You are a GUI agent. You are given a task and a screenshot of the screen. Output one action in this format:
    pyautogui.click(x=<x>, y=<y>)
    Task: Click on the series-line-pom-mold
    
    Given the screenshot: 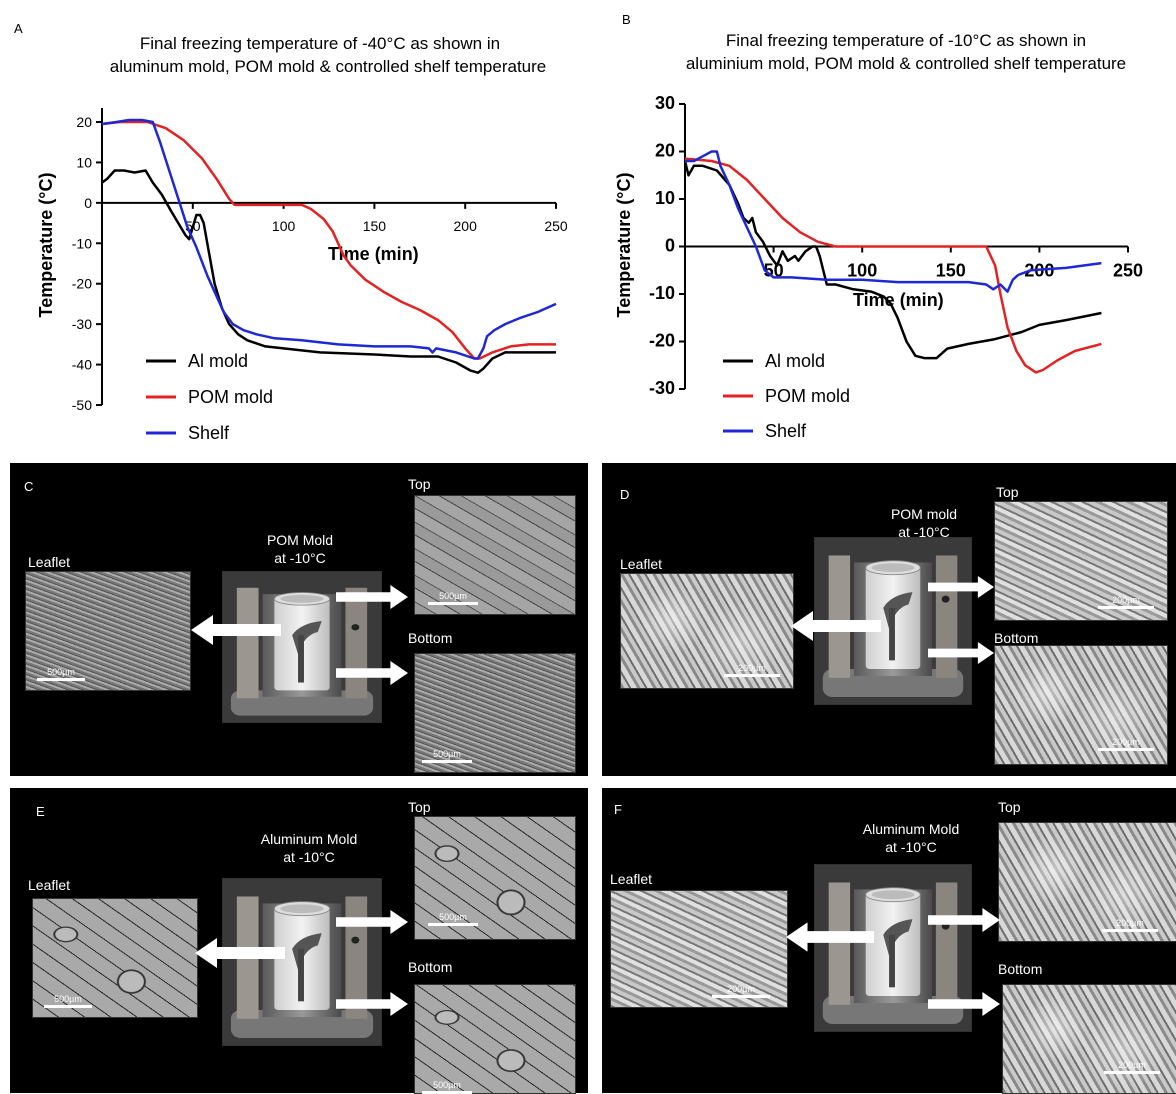 What is the action you would take?
    pyautogui.click(x=893, y=265)
    